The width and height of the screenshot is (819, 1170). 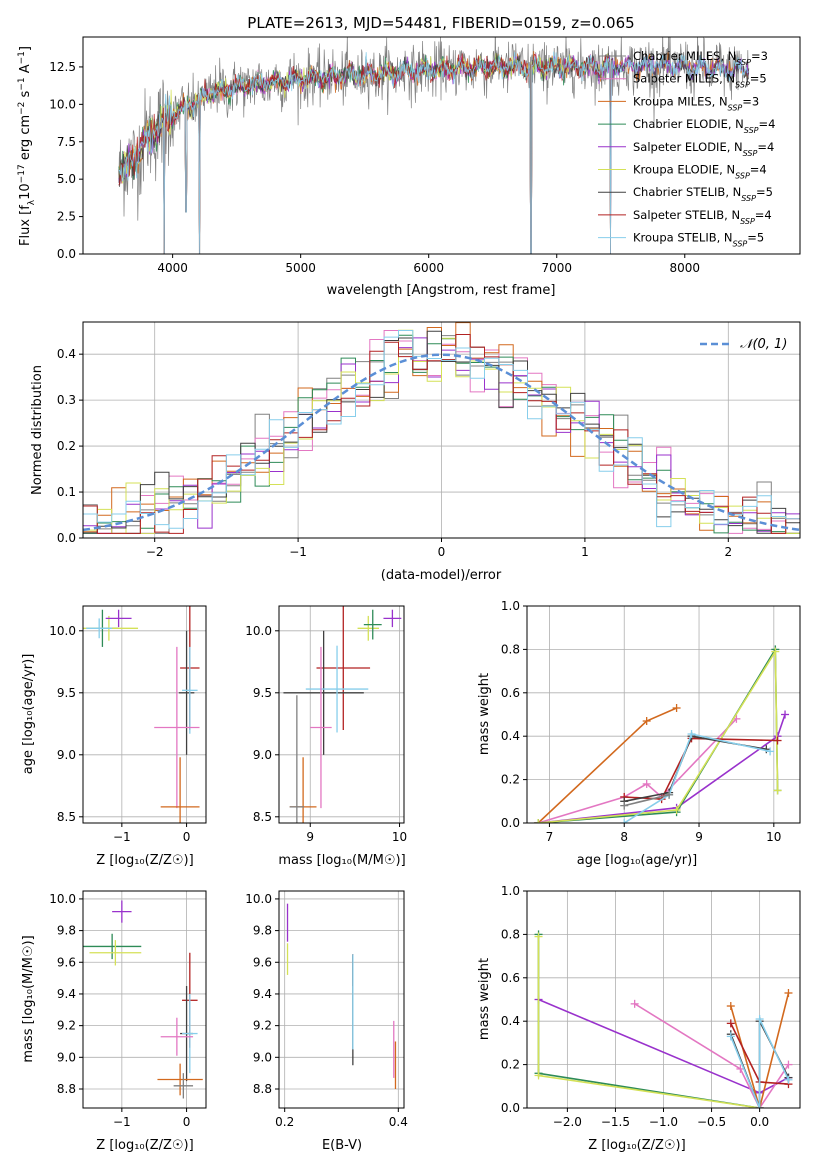 I want to click on mass-z-xlabel: Z [log₁₀(Z/Z☉)], so click(x=144, y=1145).